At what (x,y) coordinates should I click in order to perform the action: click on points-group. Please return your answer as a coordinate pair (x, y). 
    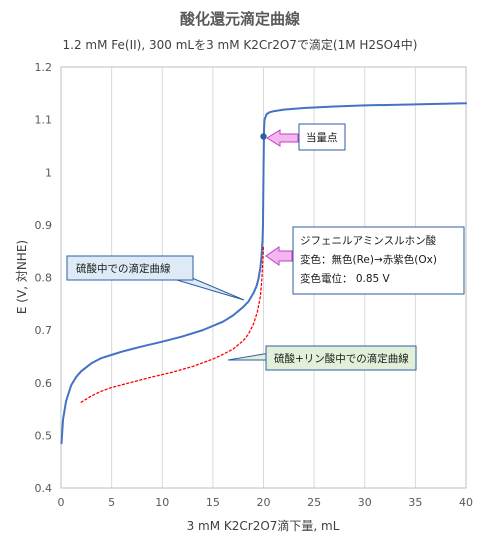
    Looking at the image, I should click on (263, 136).